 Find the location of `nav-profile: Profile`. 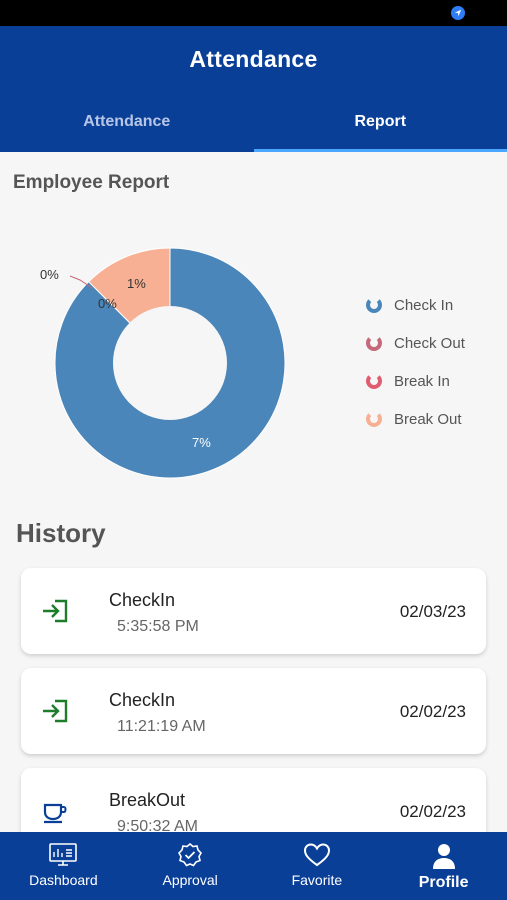

nav-profile: Profile is located at coordinates (443, 866).